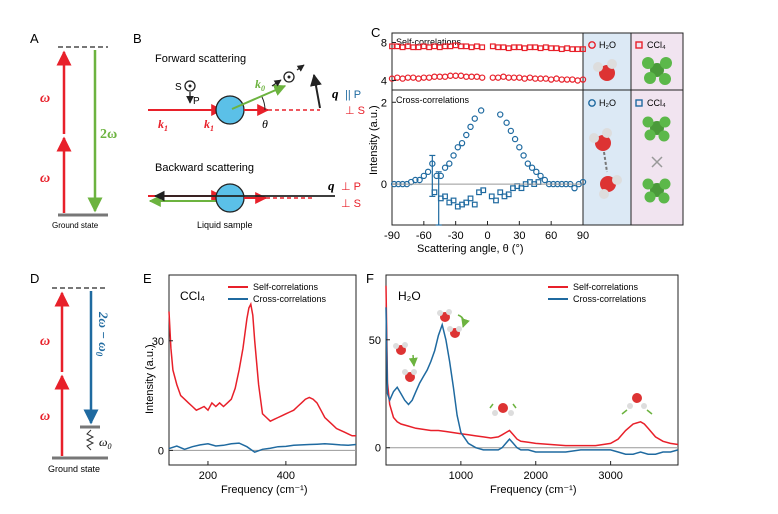 This screenshot has height=514, width=778. Describe the element at coordinates (300, 68) in the screenshot. I see `pol-arrow-b` at that location.